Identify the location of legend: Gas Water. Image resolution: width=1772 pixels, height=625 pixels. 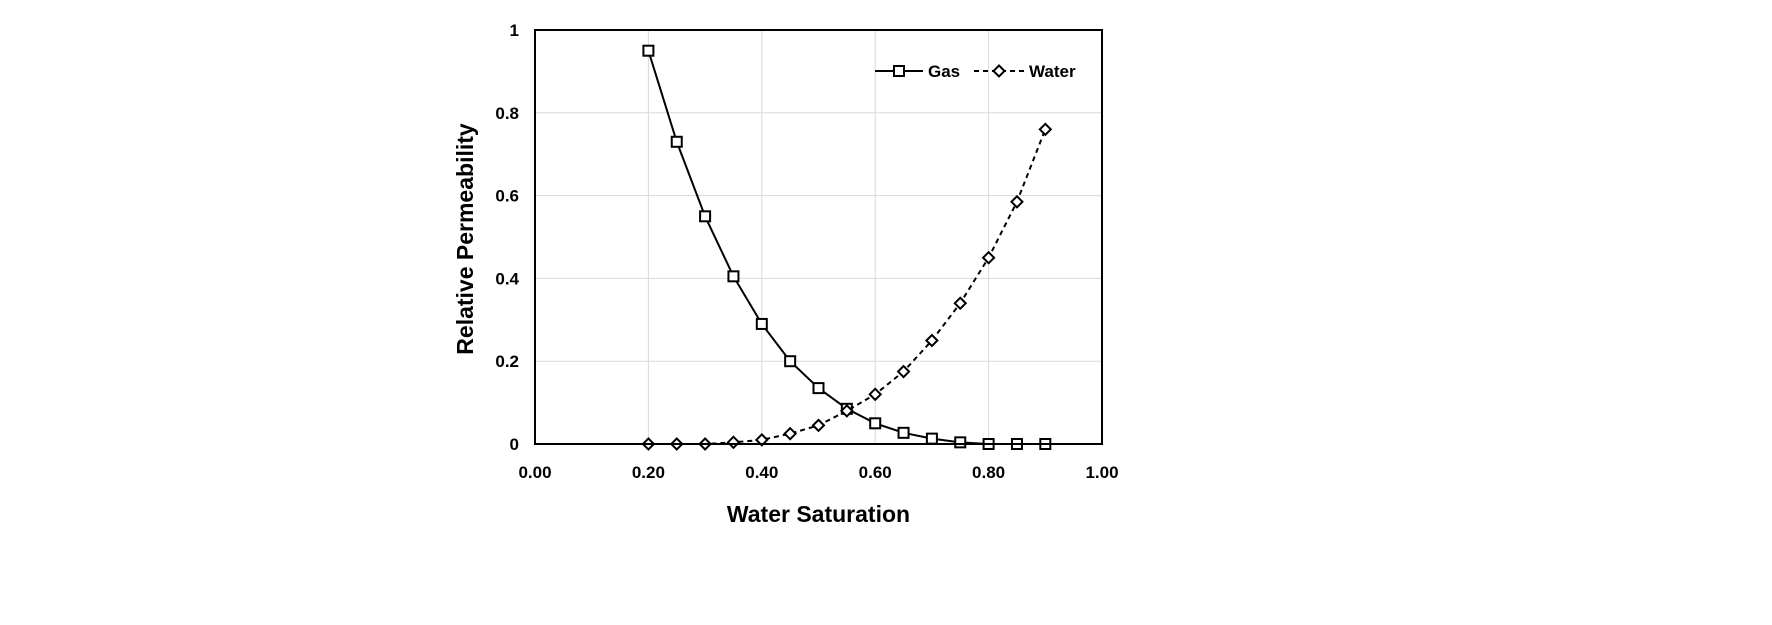
(975, 71).